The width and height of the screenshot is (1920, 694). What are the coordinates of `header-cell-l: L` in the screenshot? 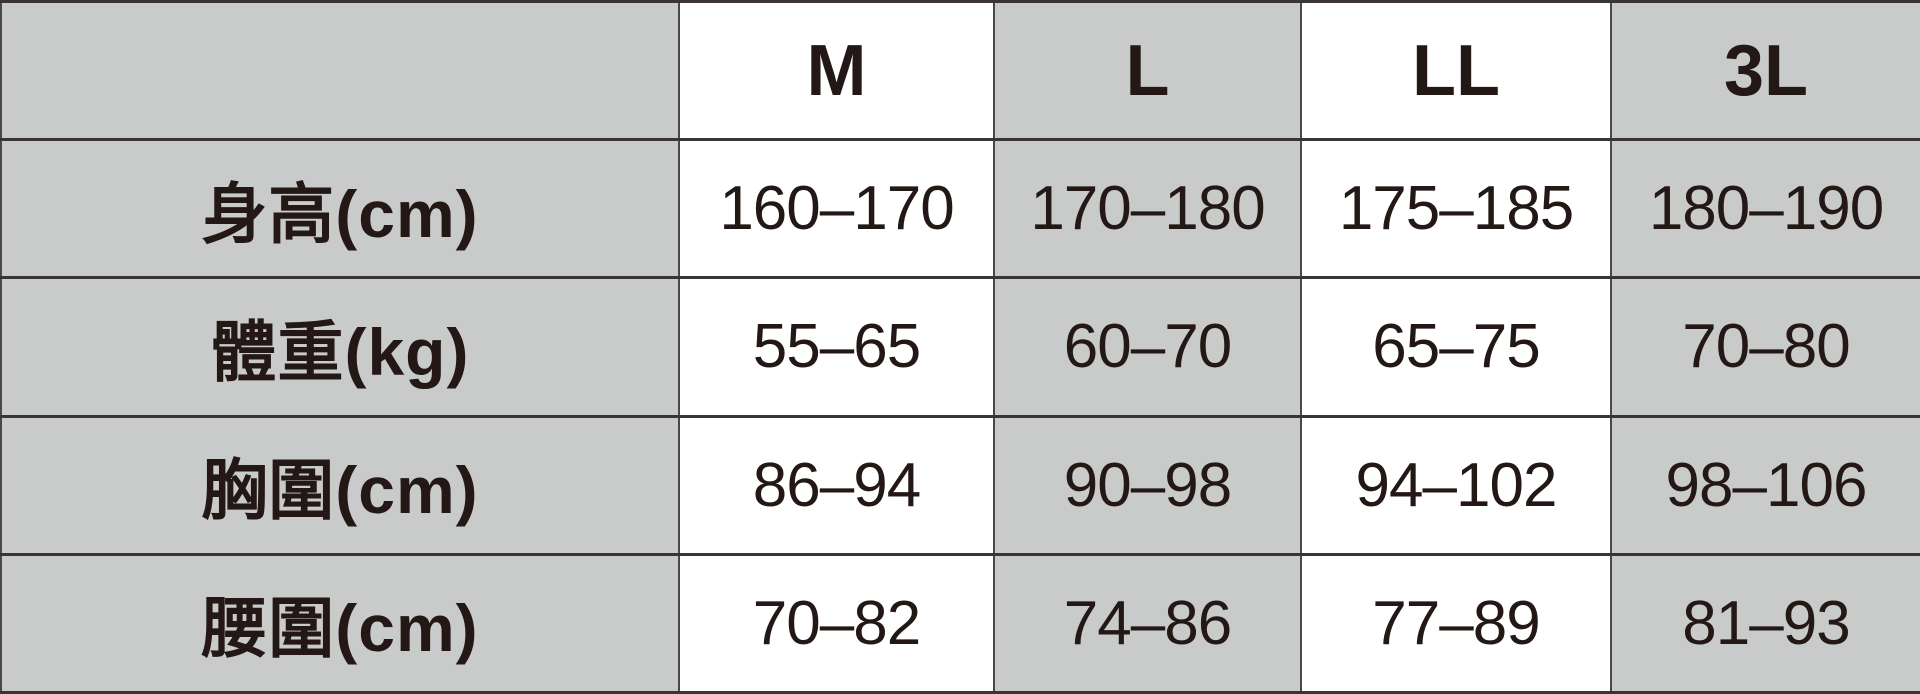 It's located at (1147, 71).